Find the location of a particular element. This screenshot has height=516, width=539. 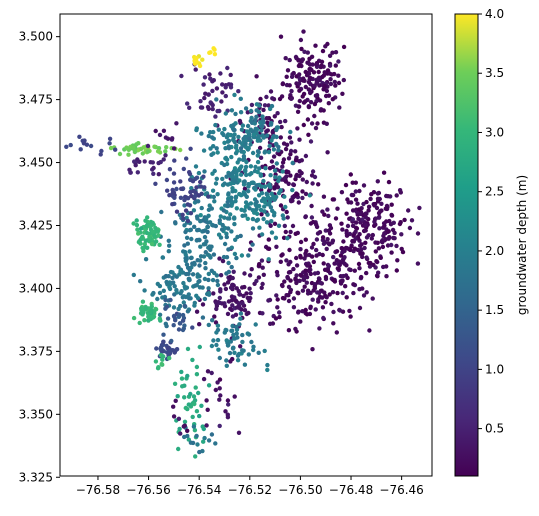

x-tick-label: −76.52 is located at coordinates (250, 490).